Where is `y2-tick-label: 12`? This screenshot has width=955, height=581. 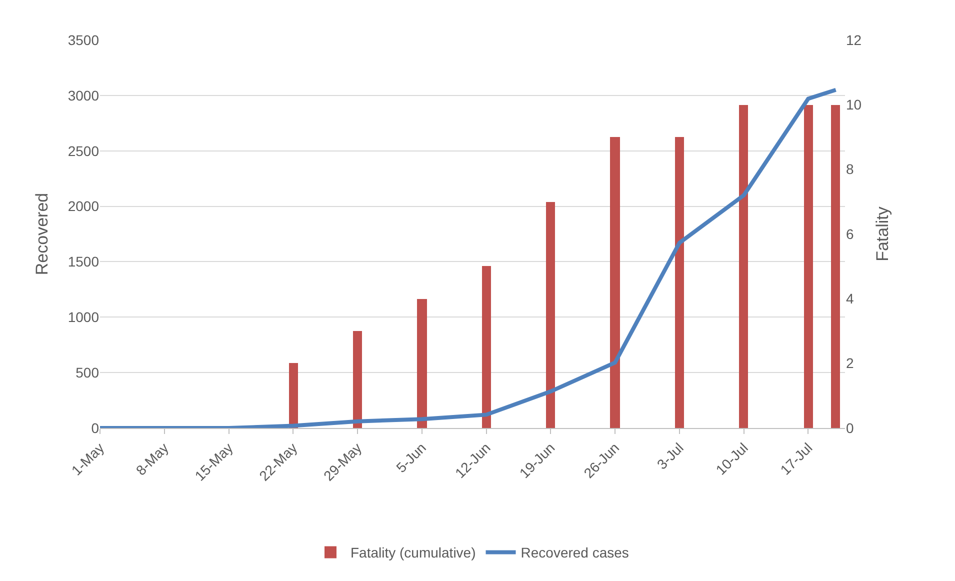
y2-tick-label: 12 is located at coordinates (854, 40).